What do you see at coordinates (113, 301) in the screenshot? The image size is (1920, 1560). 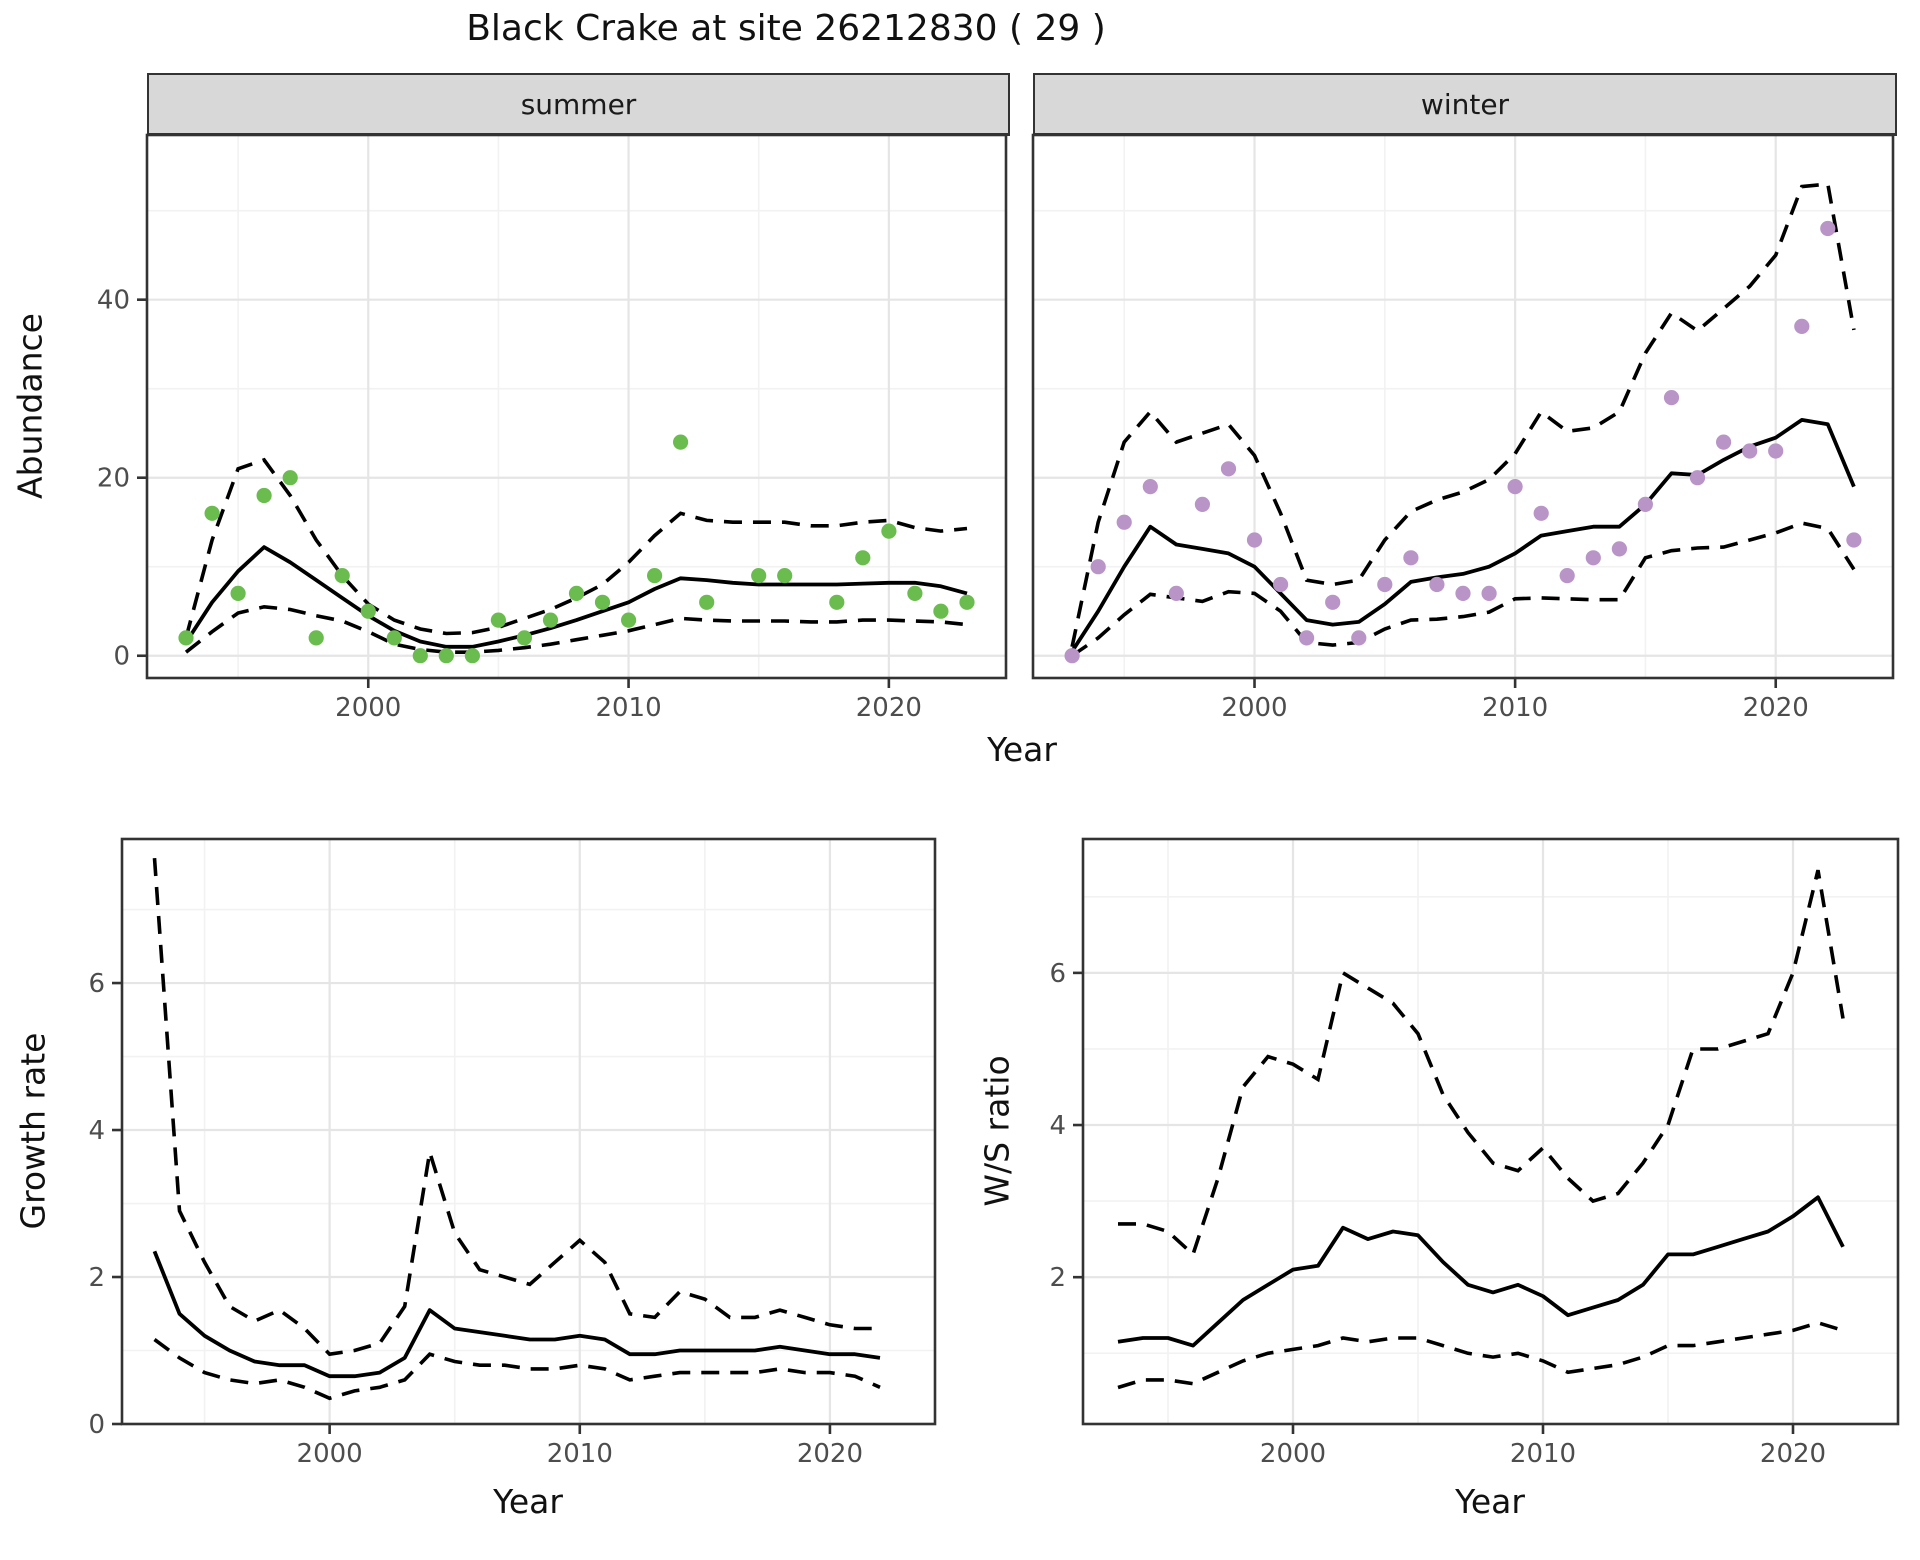 I see `y-tick-label: 40` at bounding box center [113, 301].